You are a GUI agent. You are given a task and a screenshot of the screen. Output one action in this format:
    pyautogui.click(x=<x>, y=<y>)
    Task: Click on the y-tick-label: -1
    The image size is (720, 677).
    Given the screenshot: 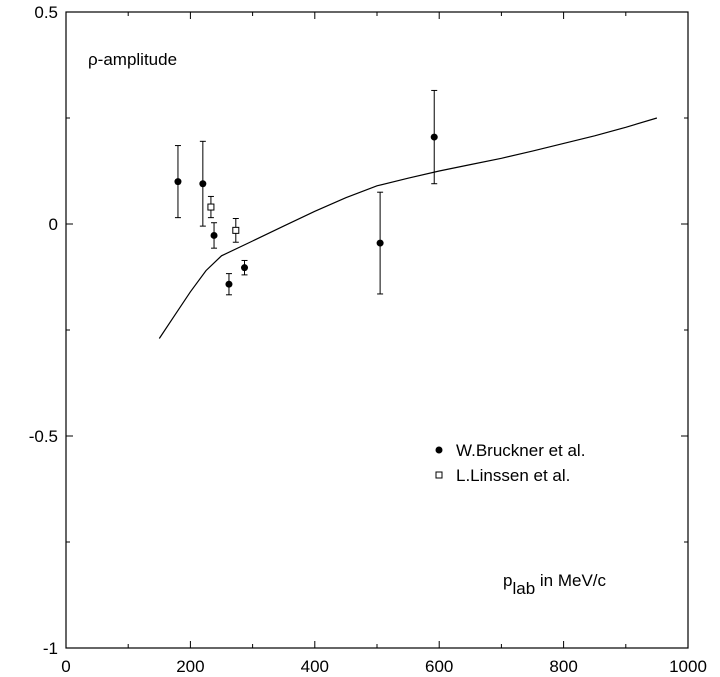 What is the action you would take?
    pyautogui.click(x=50, y=648)
    